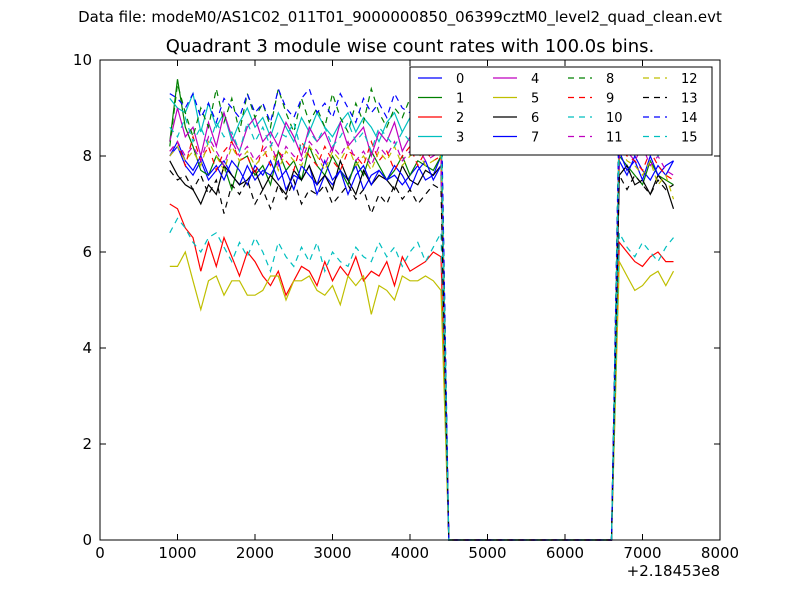 Image resolution: width=800 pixels, height=600 pixels. What do you see at coordinates (87, 540) in the screenshot?
I see `y-tick-label: 0` at bounding box center [87, 540].